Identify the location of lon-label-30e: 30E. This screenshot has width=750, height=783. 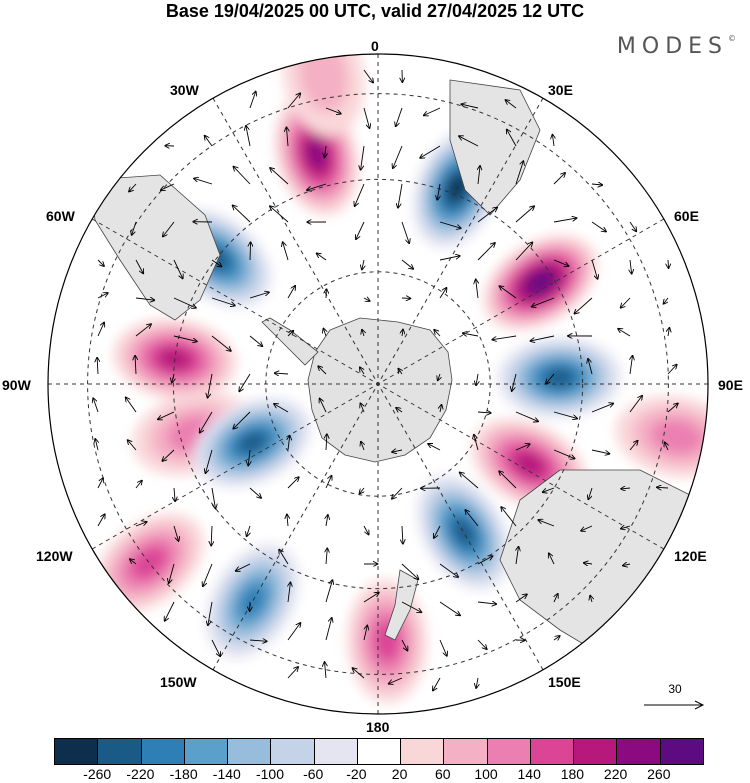
(560, 90).